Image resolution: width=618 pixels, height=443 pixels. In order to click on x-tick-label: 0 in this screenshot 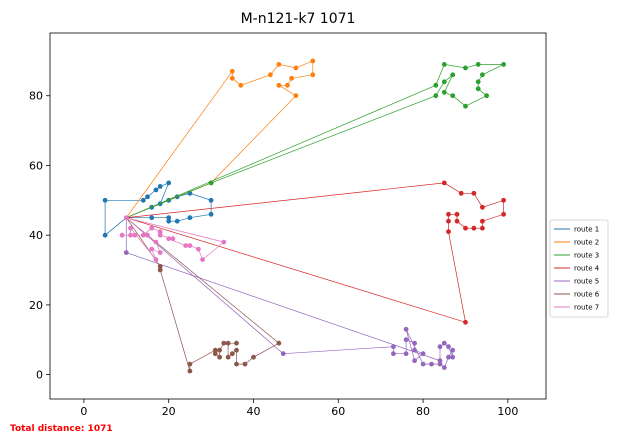, I will do `click(83, 411)`.